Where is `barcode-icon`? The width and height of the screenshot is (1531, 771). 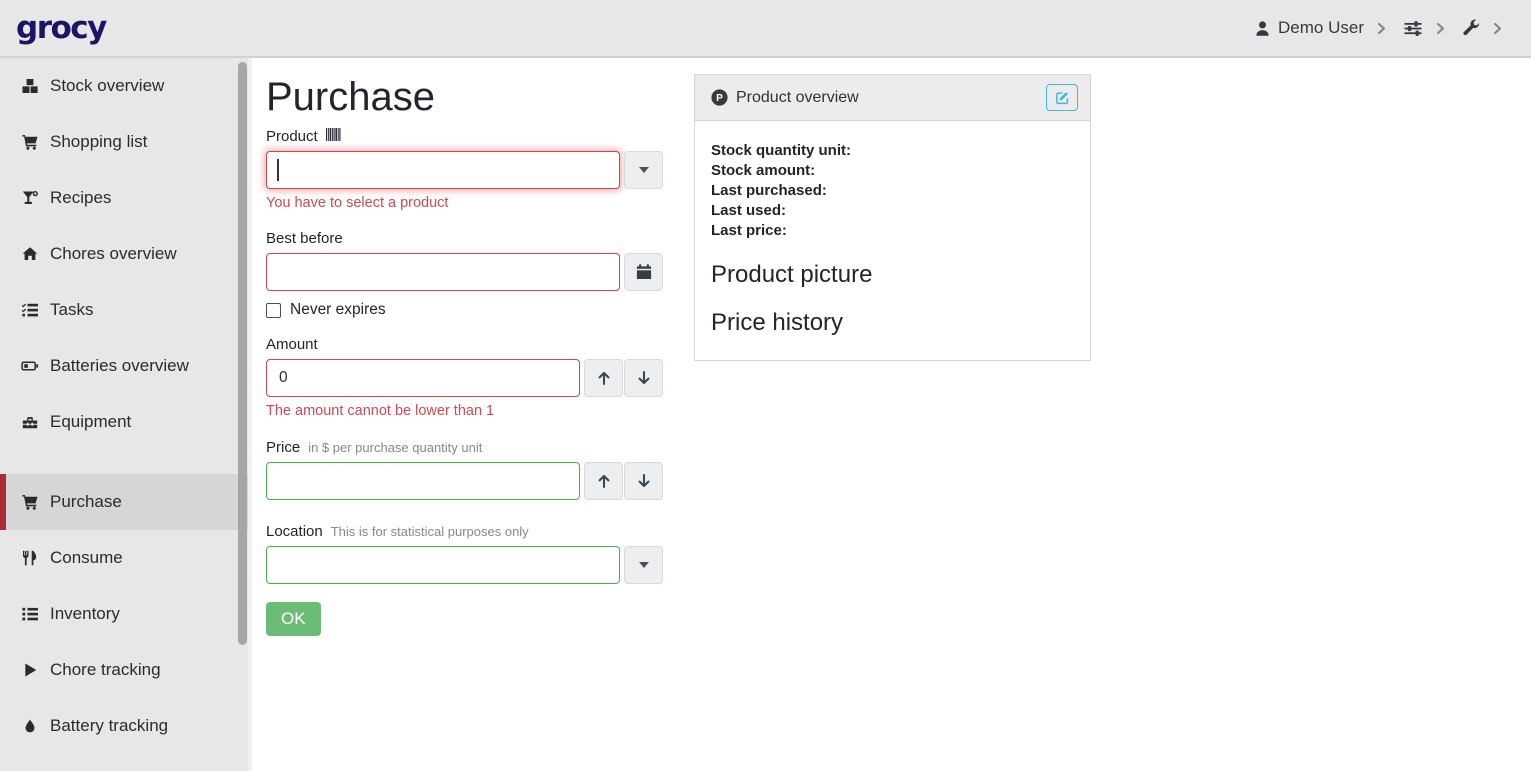
barcode-icon is located at coordinates (333, 134).